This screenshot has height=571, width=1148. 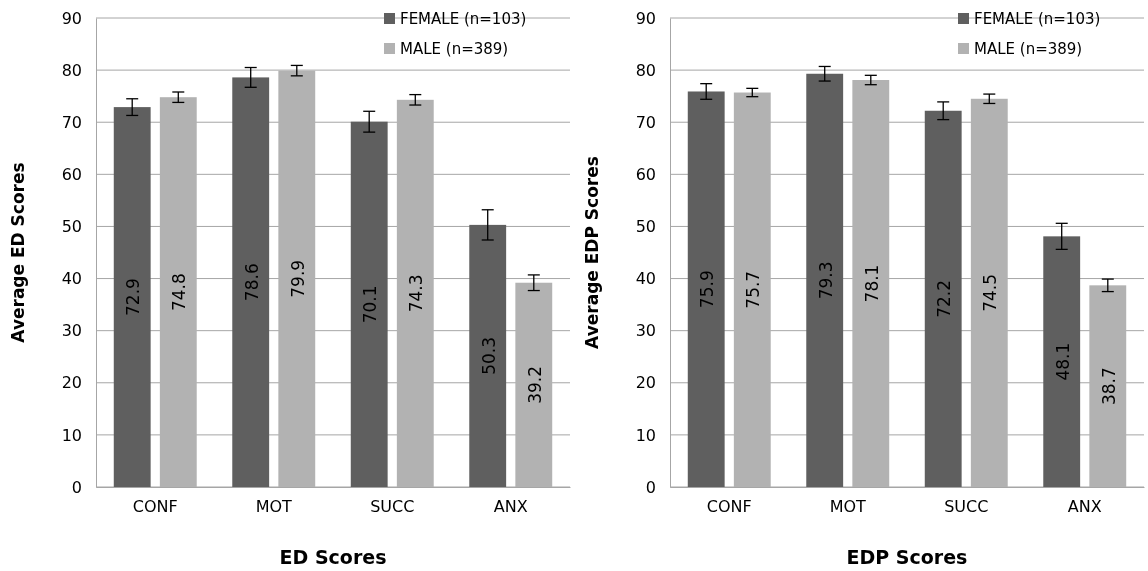 I want to click on x-axis-title: ED Scores, so click(x=333, y=557).